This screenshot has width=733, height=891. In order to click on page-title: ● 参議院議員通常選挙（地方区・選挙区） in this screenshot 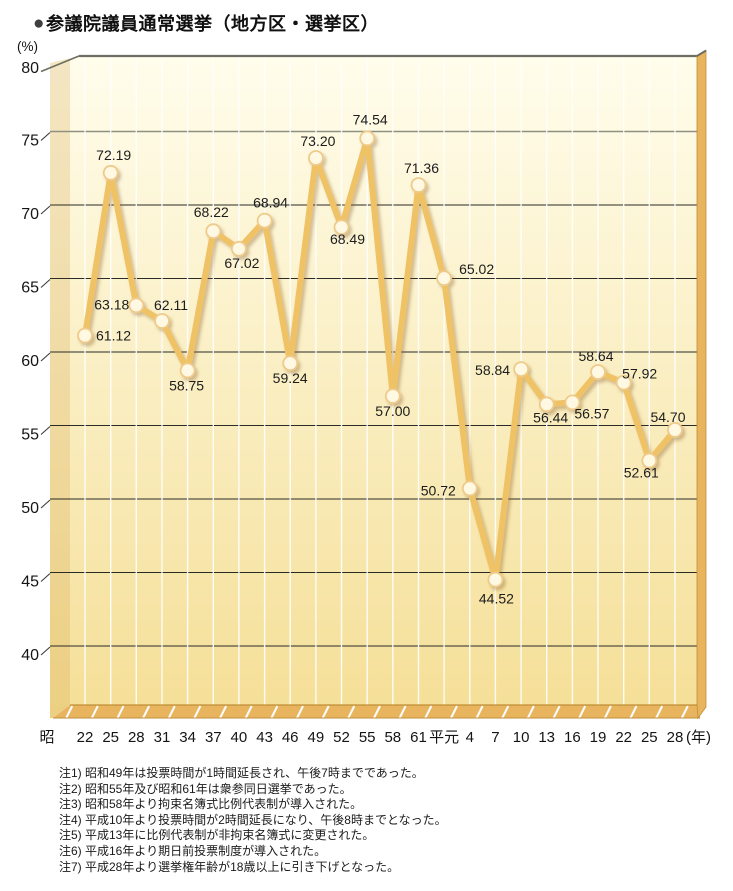, I will do `click(206, 23)`.